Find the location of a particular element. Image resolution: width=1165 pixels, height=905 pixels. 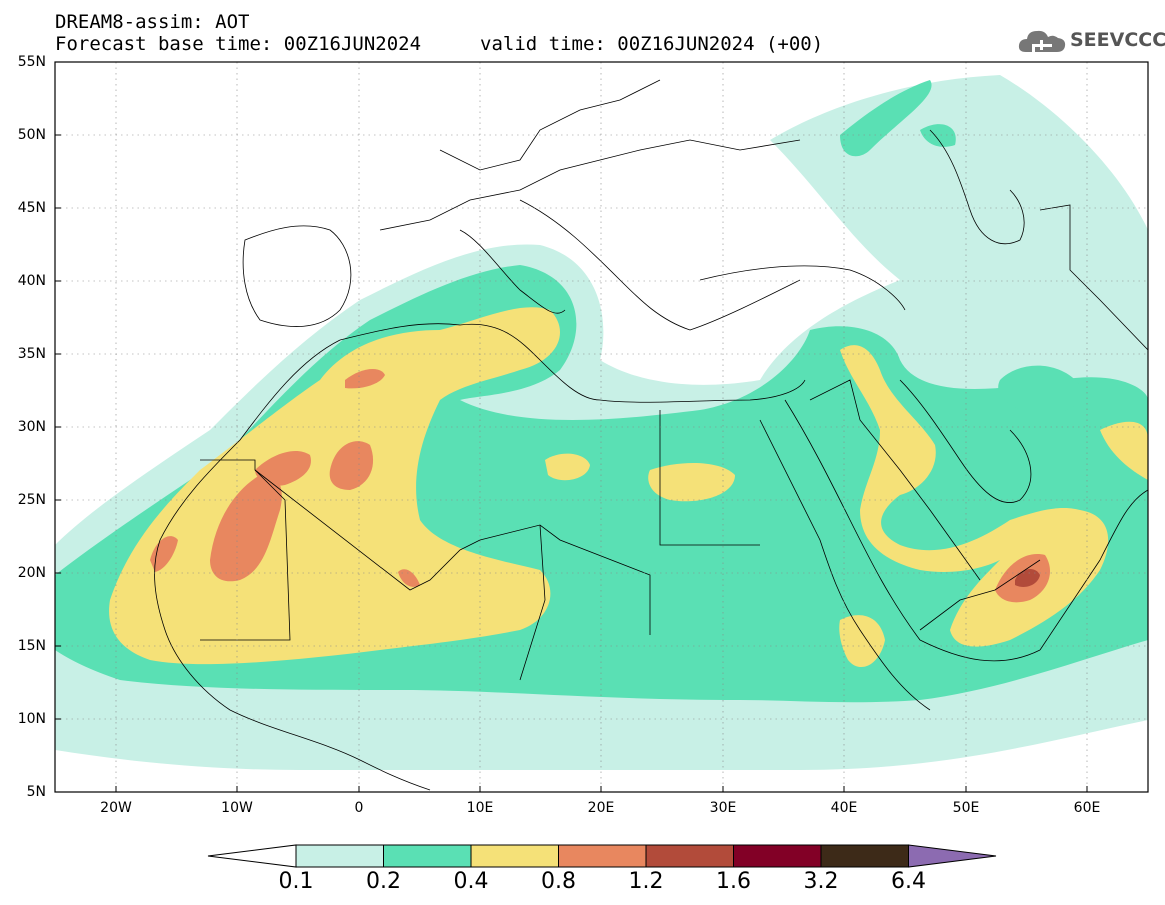

colorbar-cell-0.4 is located at coordinates (514, 856).